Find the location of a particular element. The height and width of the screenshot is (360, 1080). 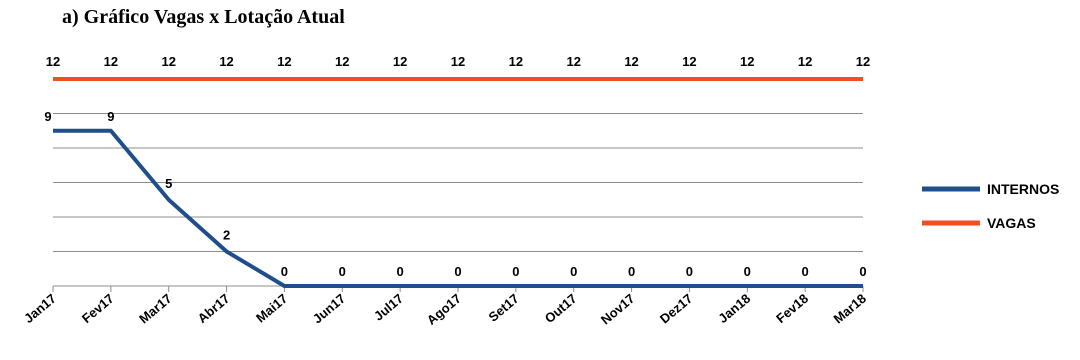

x-tick-label: Mar17 is located at coordinates (155, 309).